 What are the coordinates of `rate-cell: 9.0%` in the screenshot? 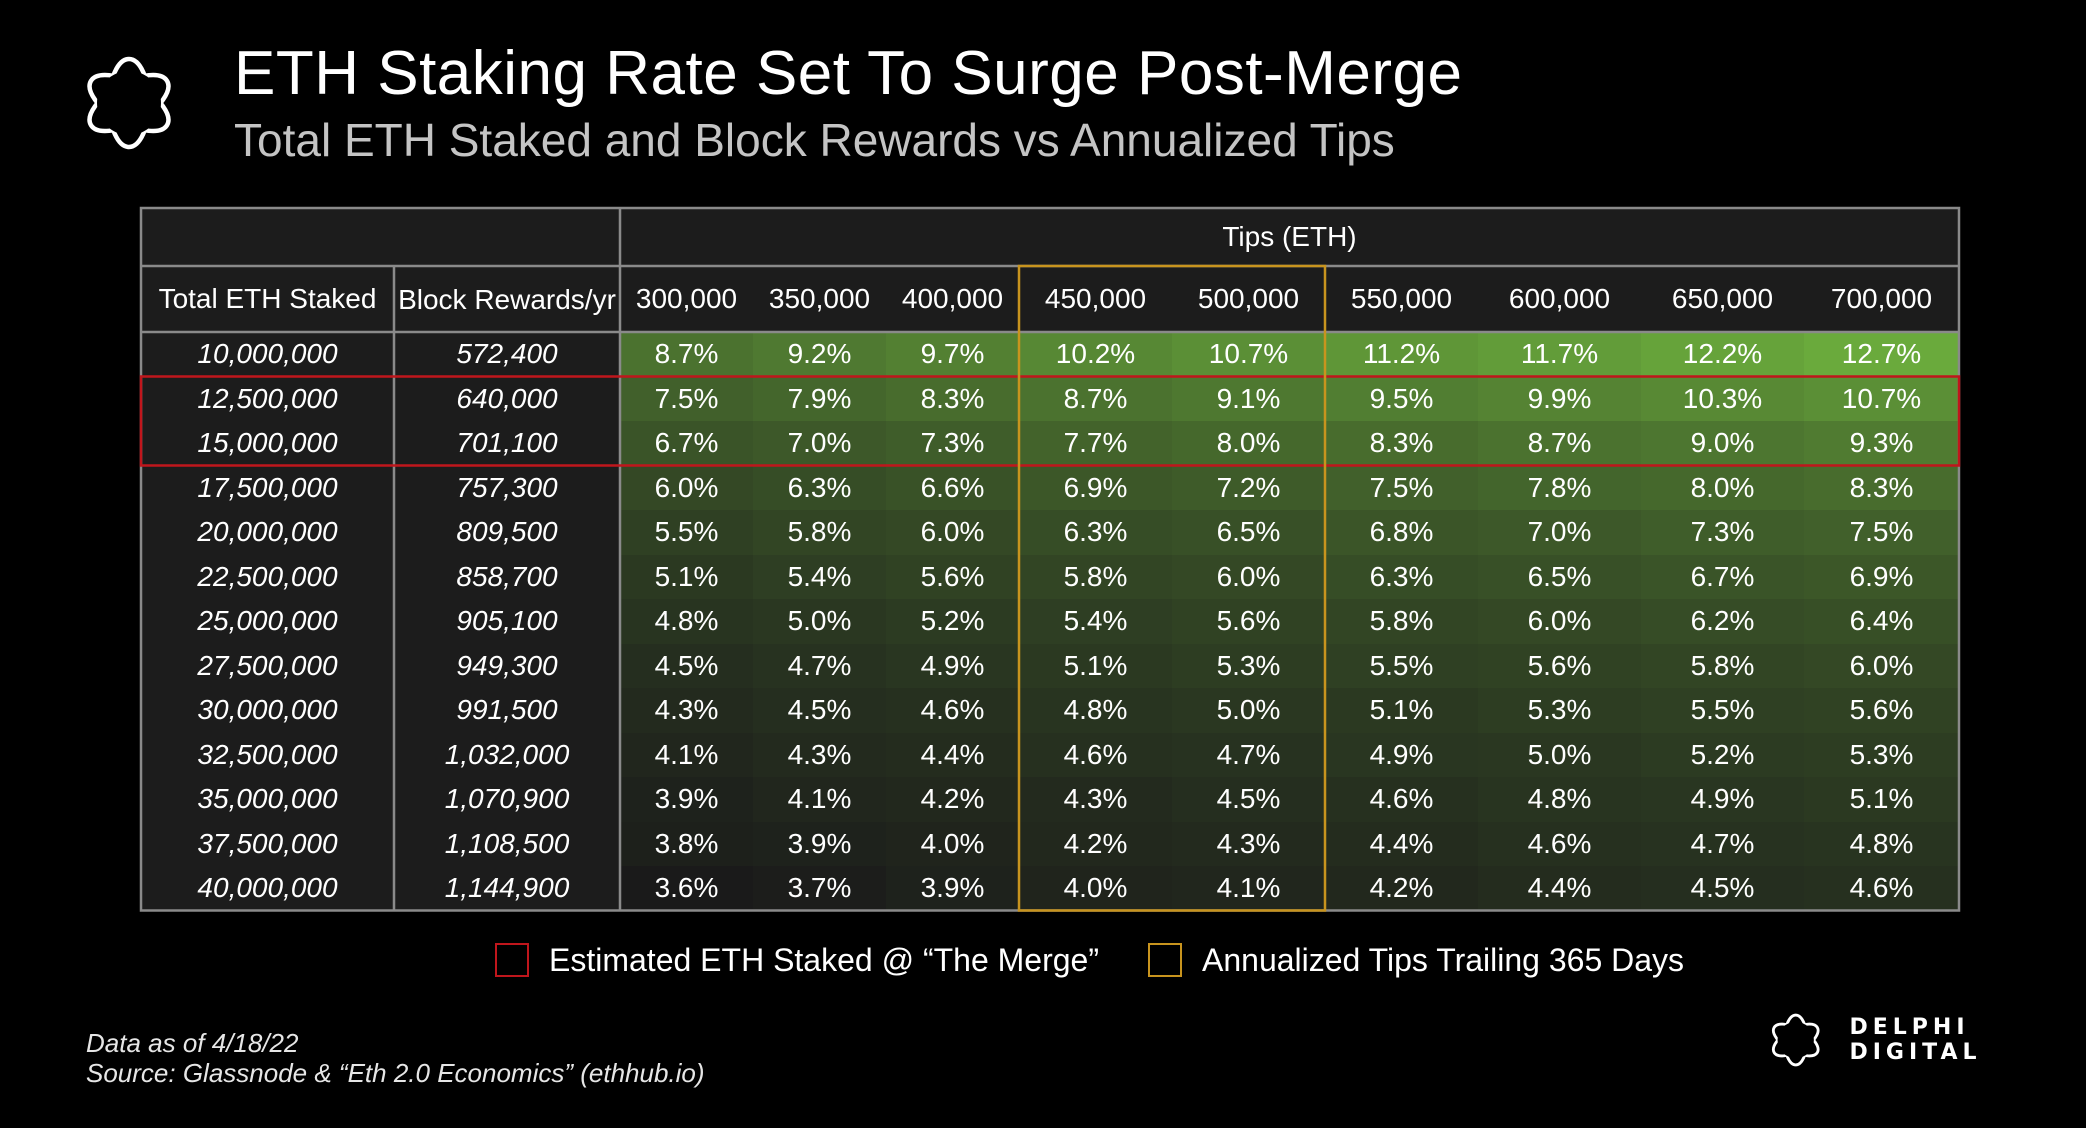 It's located at (1722, 443).